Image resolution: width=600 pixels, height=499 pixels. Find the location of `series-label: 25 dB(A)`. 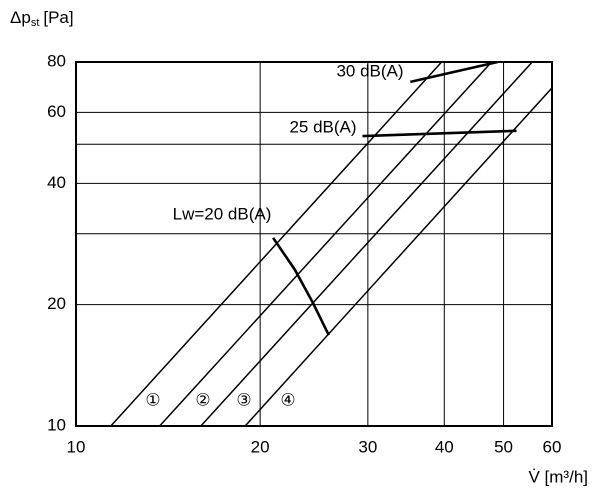

series-label: 25 dB(A) is located at coordinates (322, 126).